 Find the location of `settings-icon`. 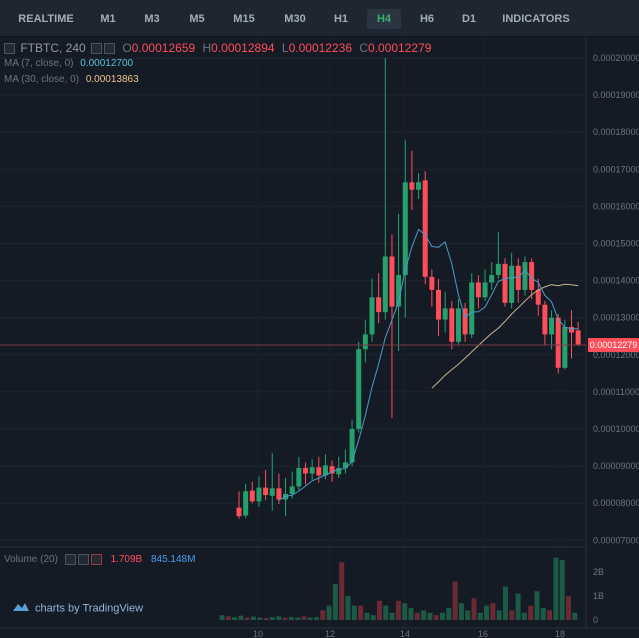

settings-icon is located at coordinates (110, 49).